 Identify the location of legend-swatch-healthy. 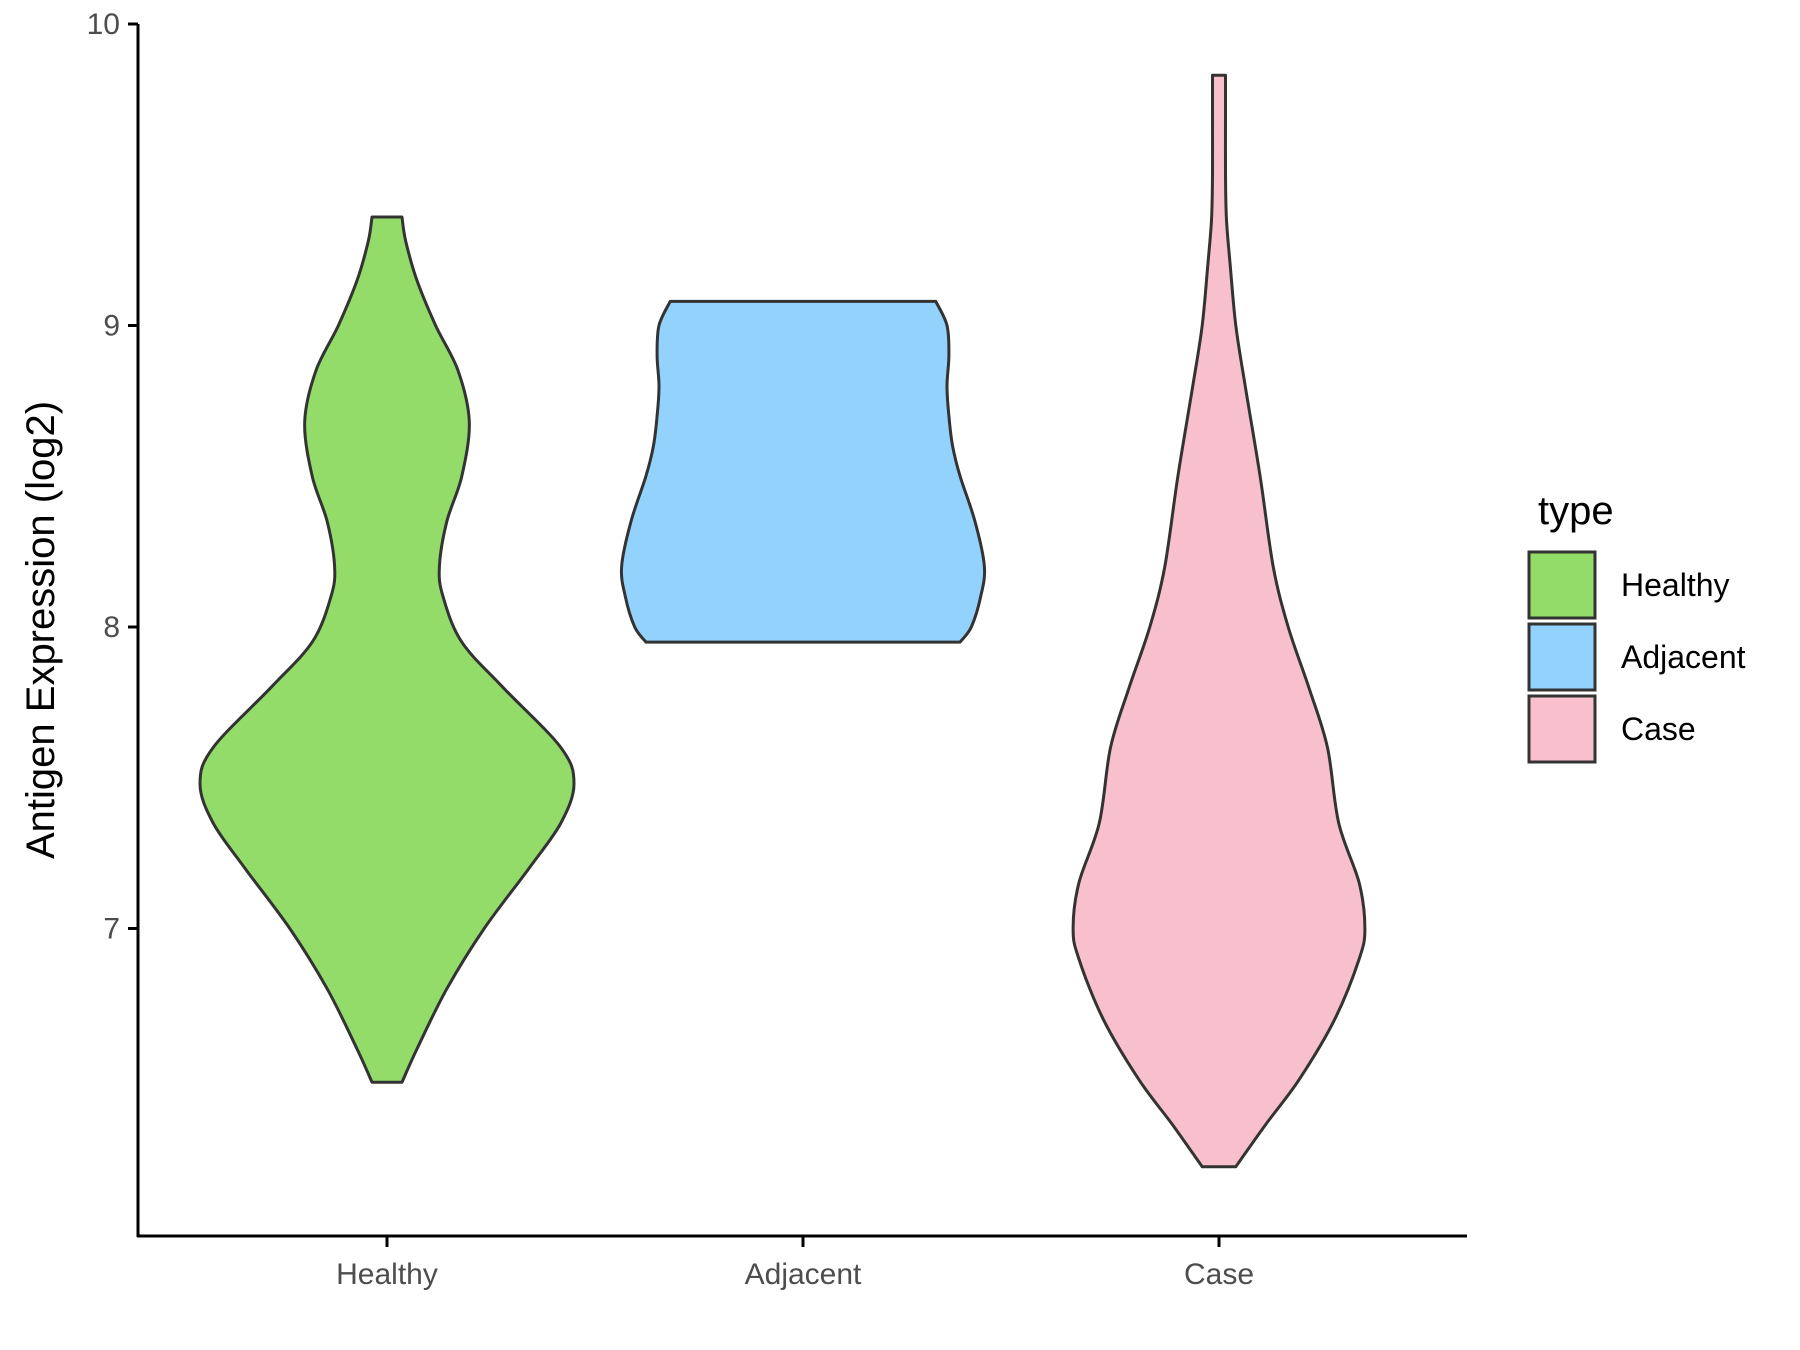
(1562, 585).